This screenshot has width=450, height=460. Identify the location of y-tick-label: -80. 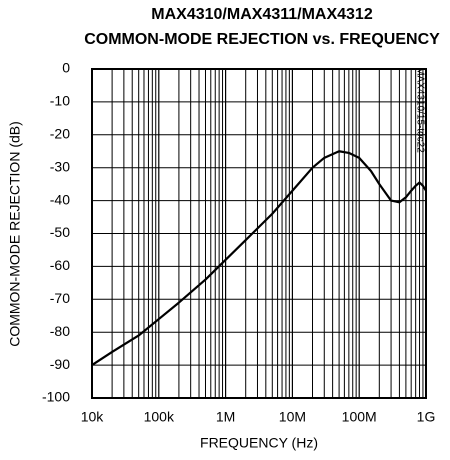
(60, 331).